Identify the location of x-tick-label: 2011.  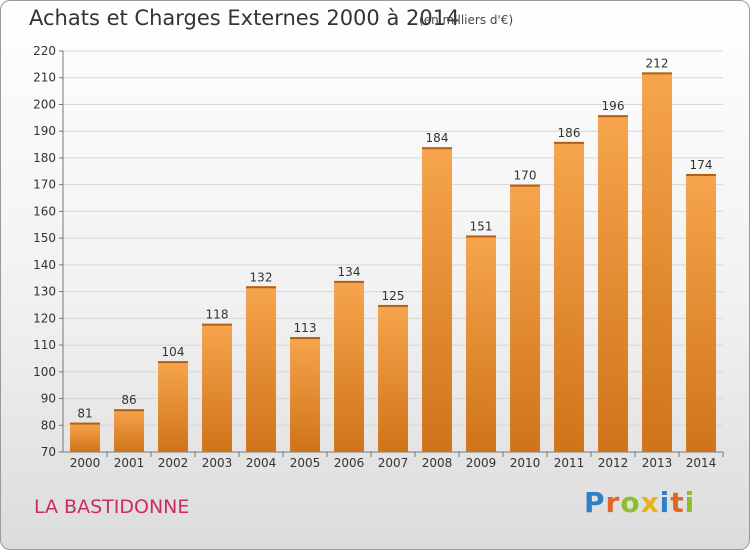
(569, 463).